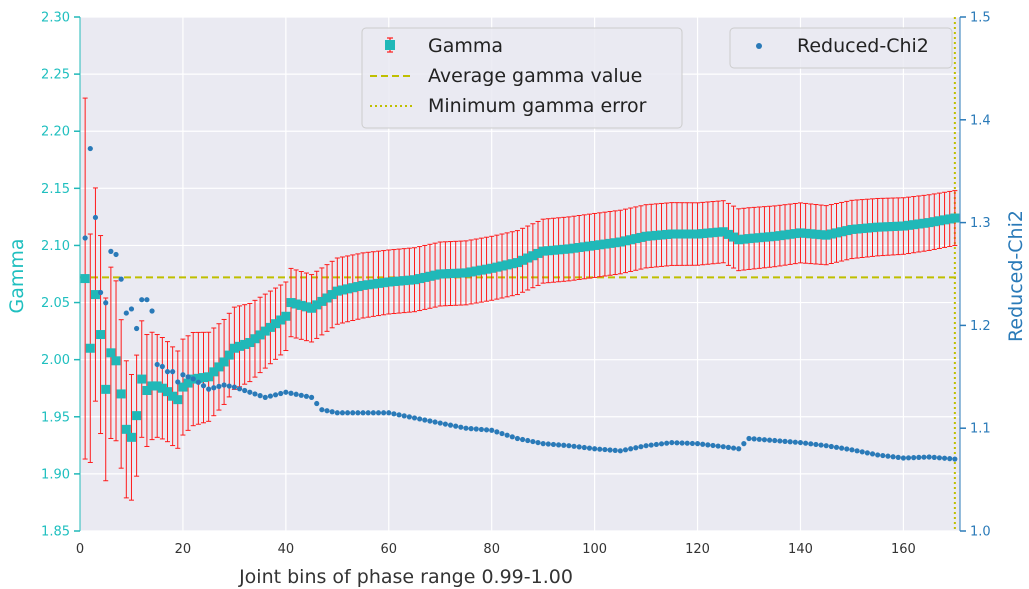 The width and height of the screenshot is (1029, 589). I want to click on y-tick-label: 2.10, so click(55, 246).